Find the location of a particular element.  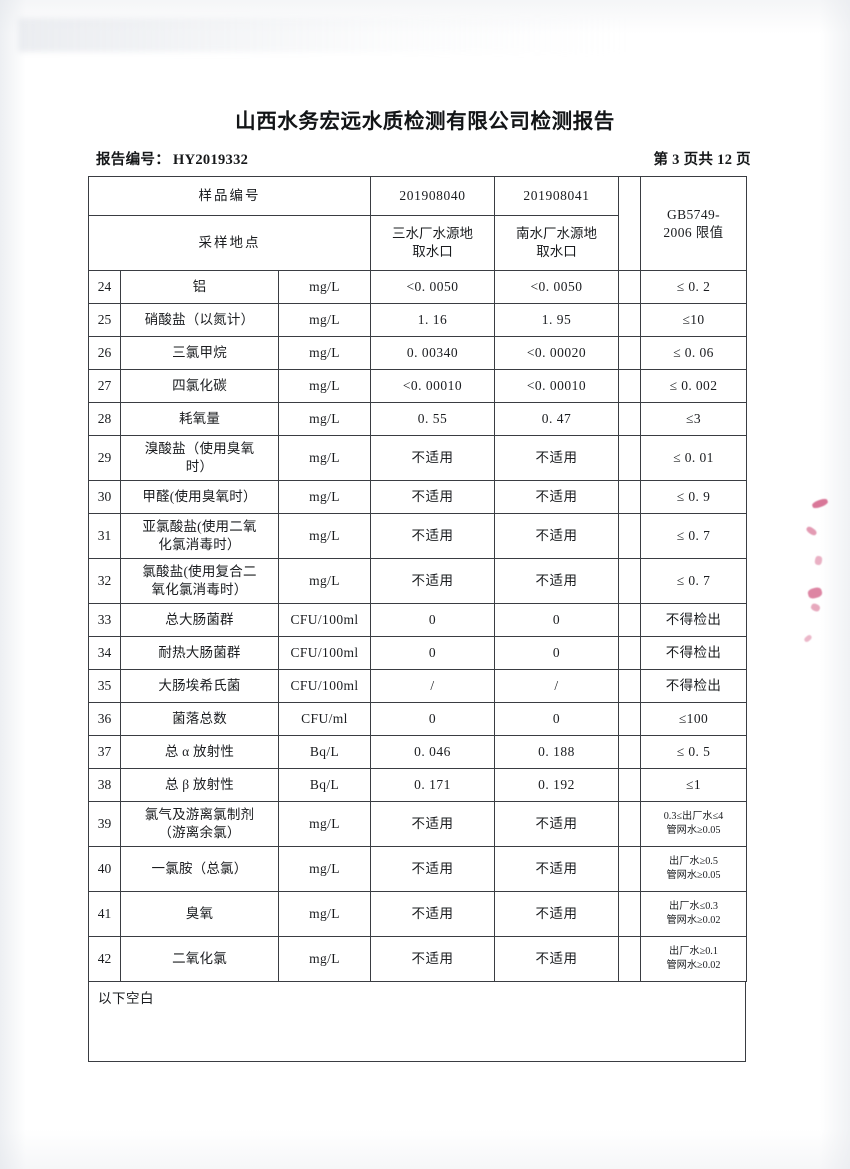

header-sample-site-1: 三水厂水源地 取水口 is located at coordinates (432, 243).